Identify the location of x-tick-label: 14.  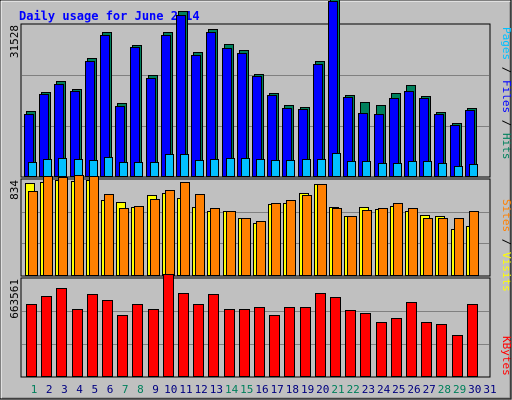
(232, 389).